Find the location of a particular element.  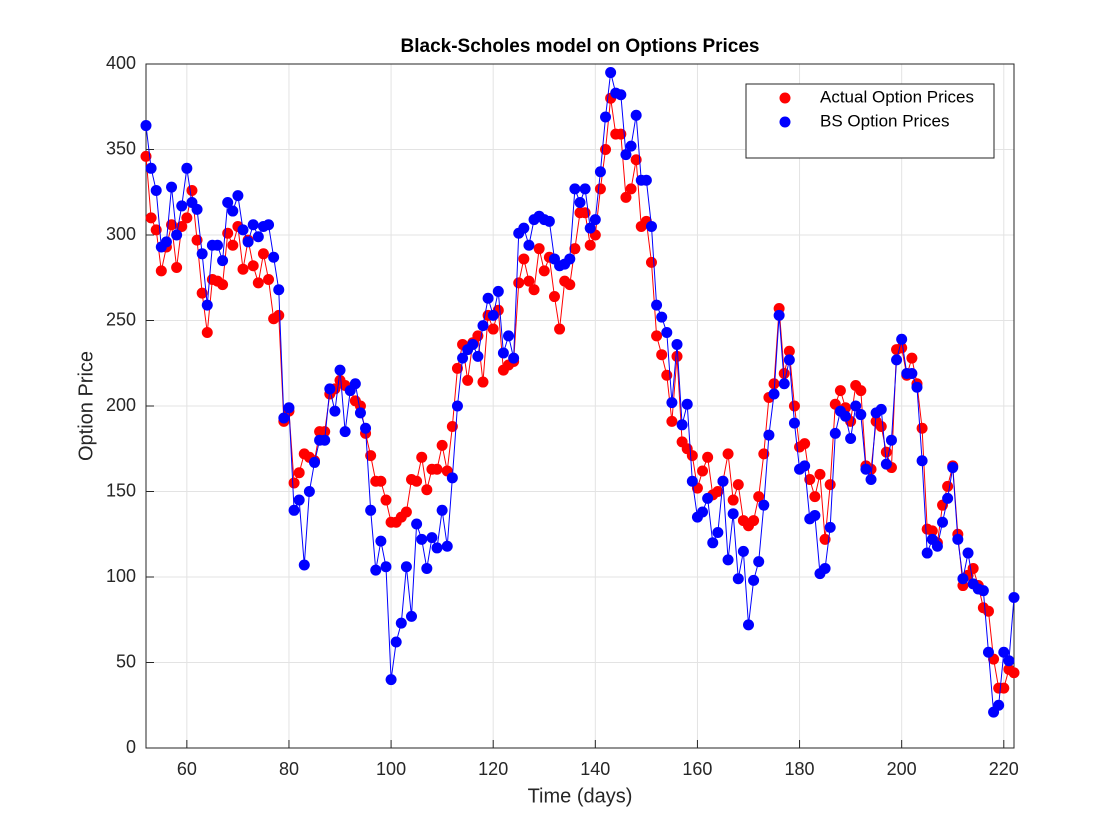

x-tick-label: 120 is located at coordinates (493, 769).